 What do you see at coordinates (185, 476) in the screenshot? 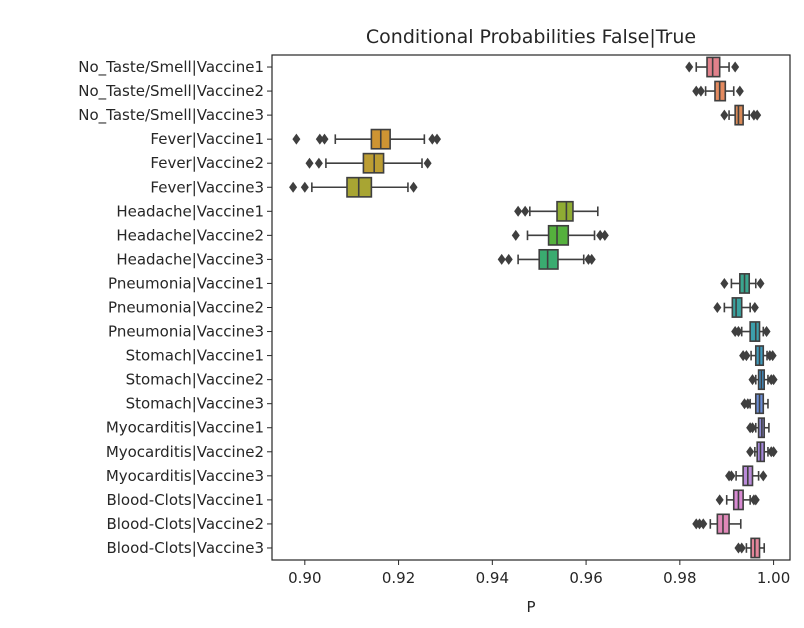
I see `y-tick-label: Myocarditis|Vaccine3` at bounding box center [185, 476].